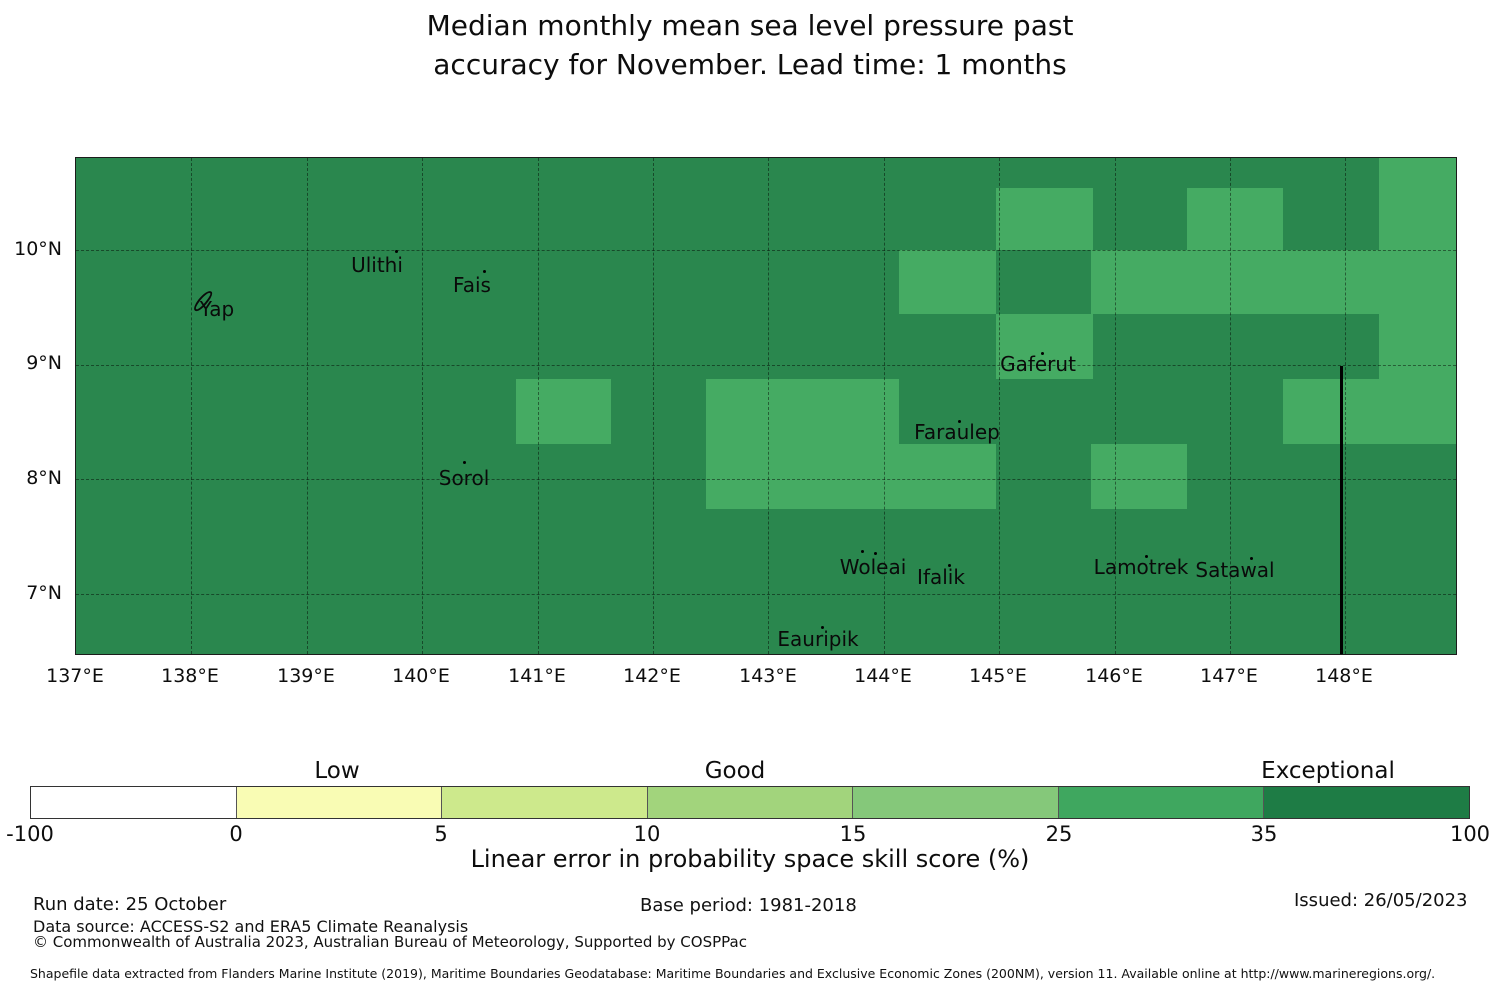 The width and height of the screenshot is (1500, 990). What do you see at coordinates (1038, 364) in the screenshot?
I see `island-label: Gaferut` at bounding box center [1038, 364].